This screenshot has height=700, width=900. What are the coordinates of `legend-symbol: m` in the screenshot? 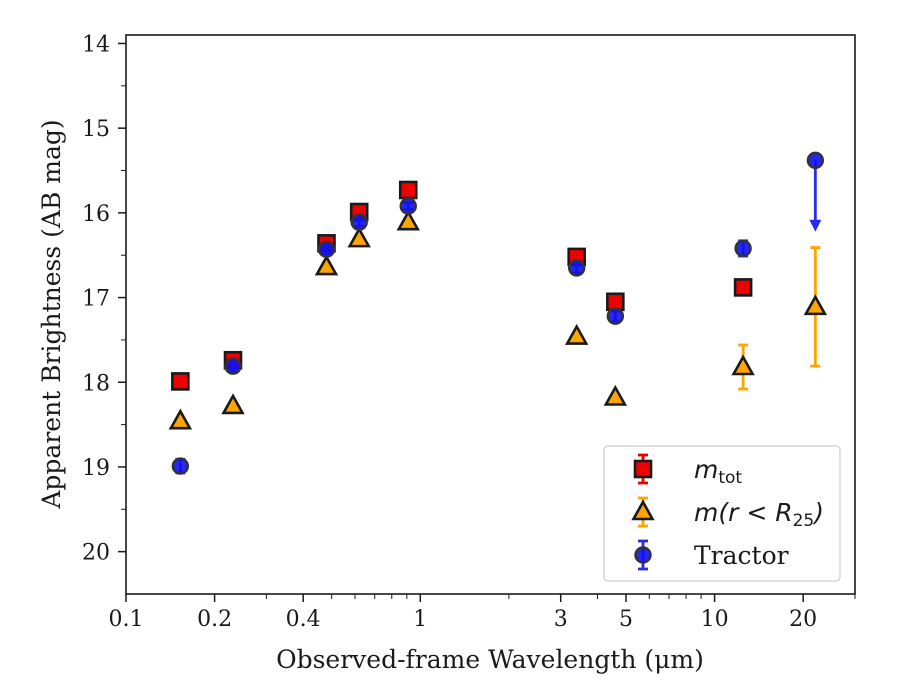 It's located at (706, 469).